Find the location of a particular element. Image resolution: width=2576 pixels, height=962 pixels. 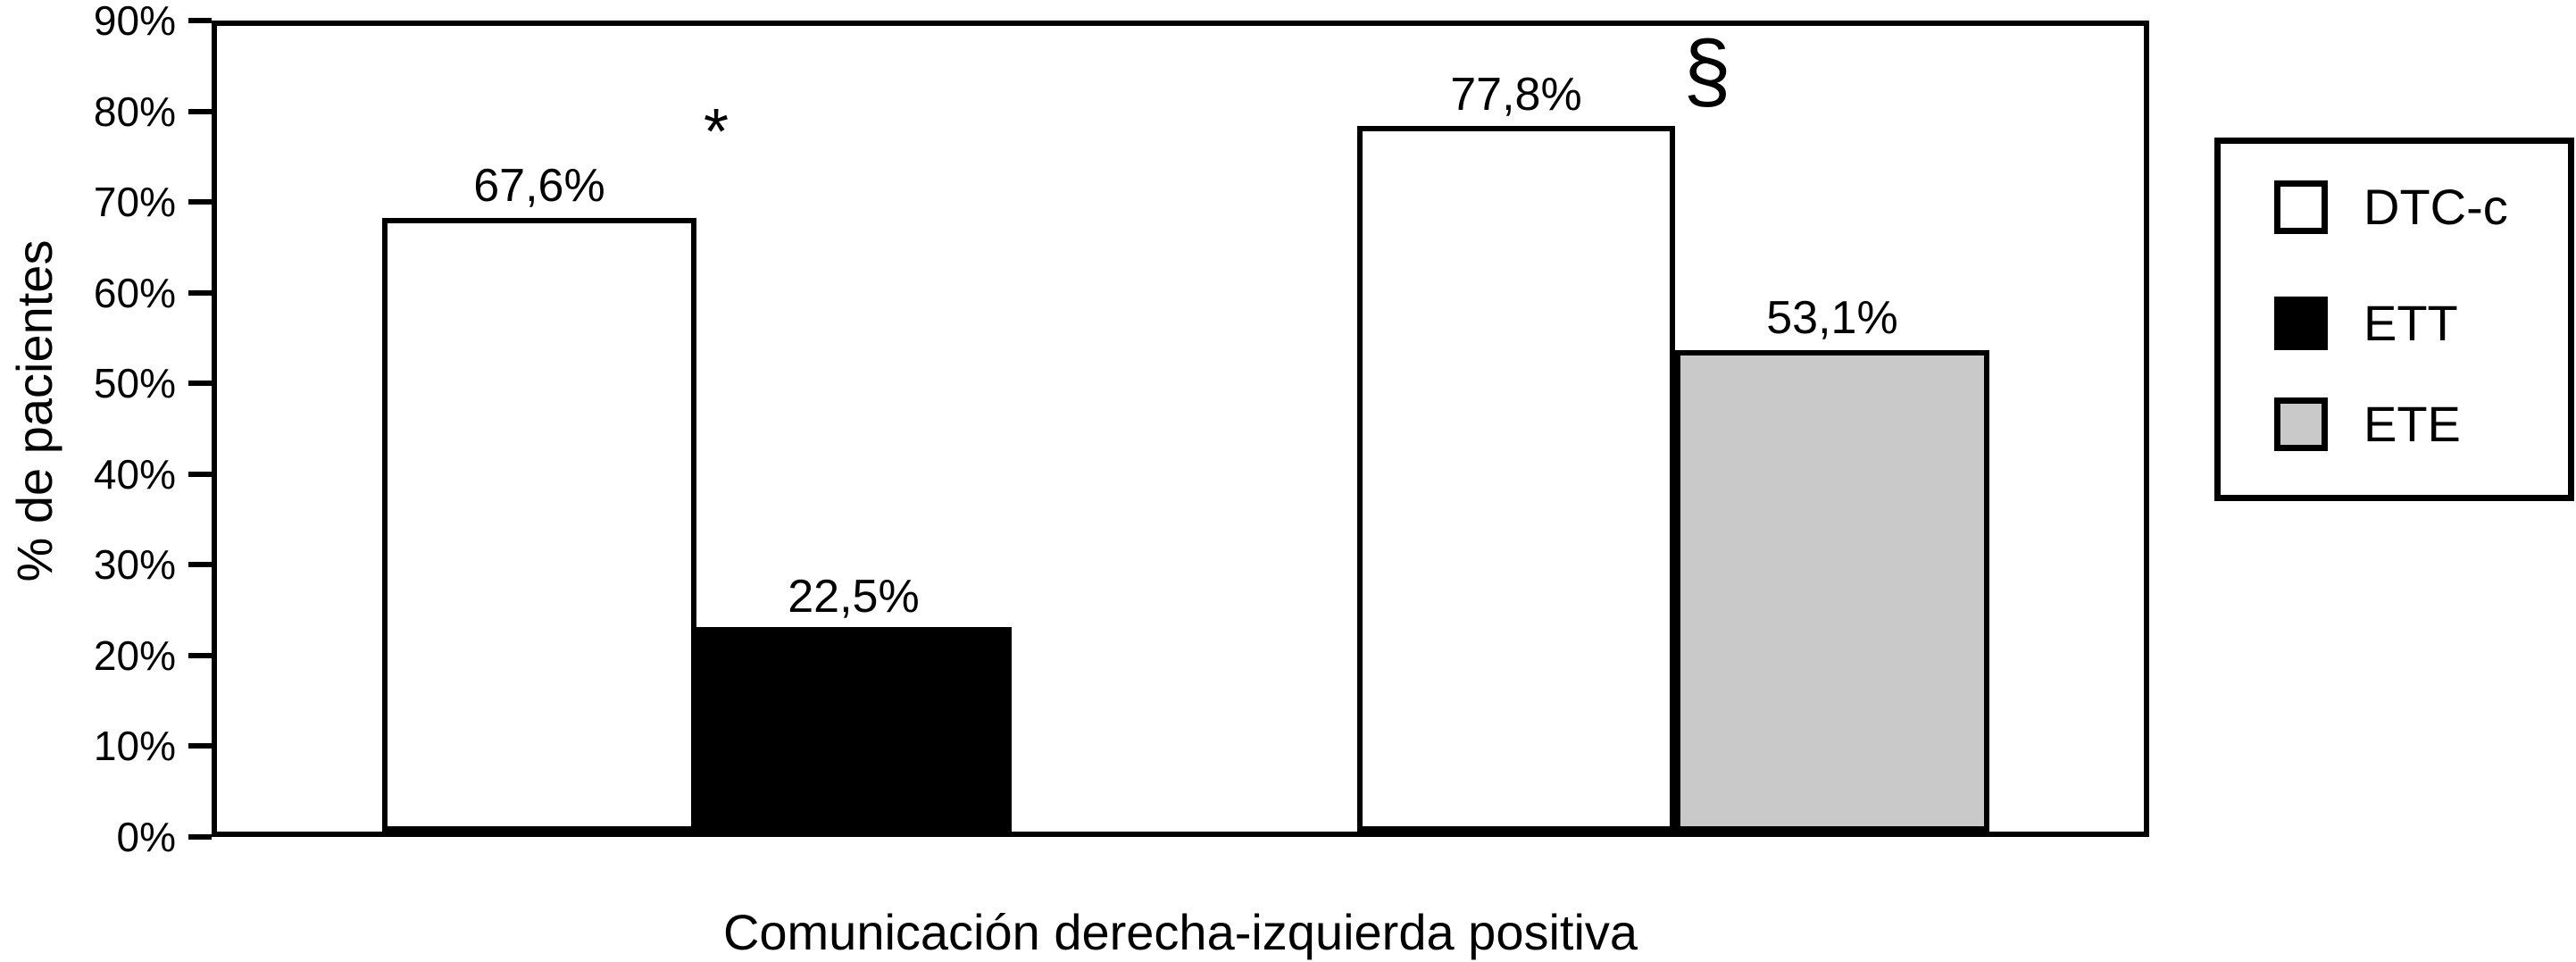

bar-value-label-ett: 22,5% is located at coordinates (854, 597).